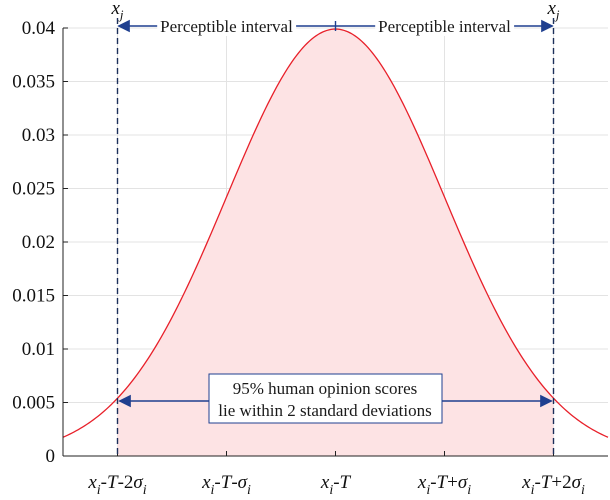 The image size is (610, 500). I want to click on y-tick-label: 0.015, so click(33, 296).